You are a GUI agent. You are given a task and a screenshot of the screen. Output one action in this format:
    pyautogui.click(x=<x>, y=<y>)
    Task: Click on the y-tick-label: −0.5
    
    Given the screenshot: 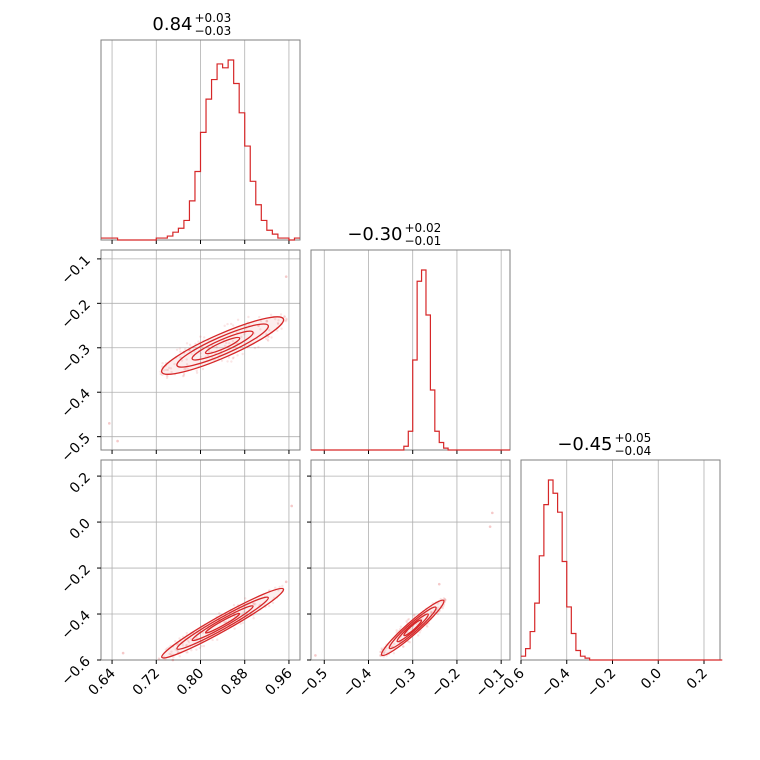 What is the action you would take?
    pyautogui.click(x=75, y=447)
    